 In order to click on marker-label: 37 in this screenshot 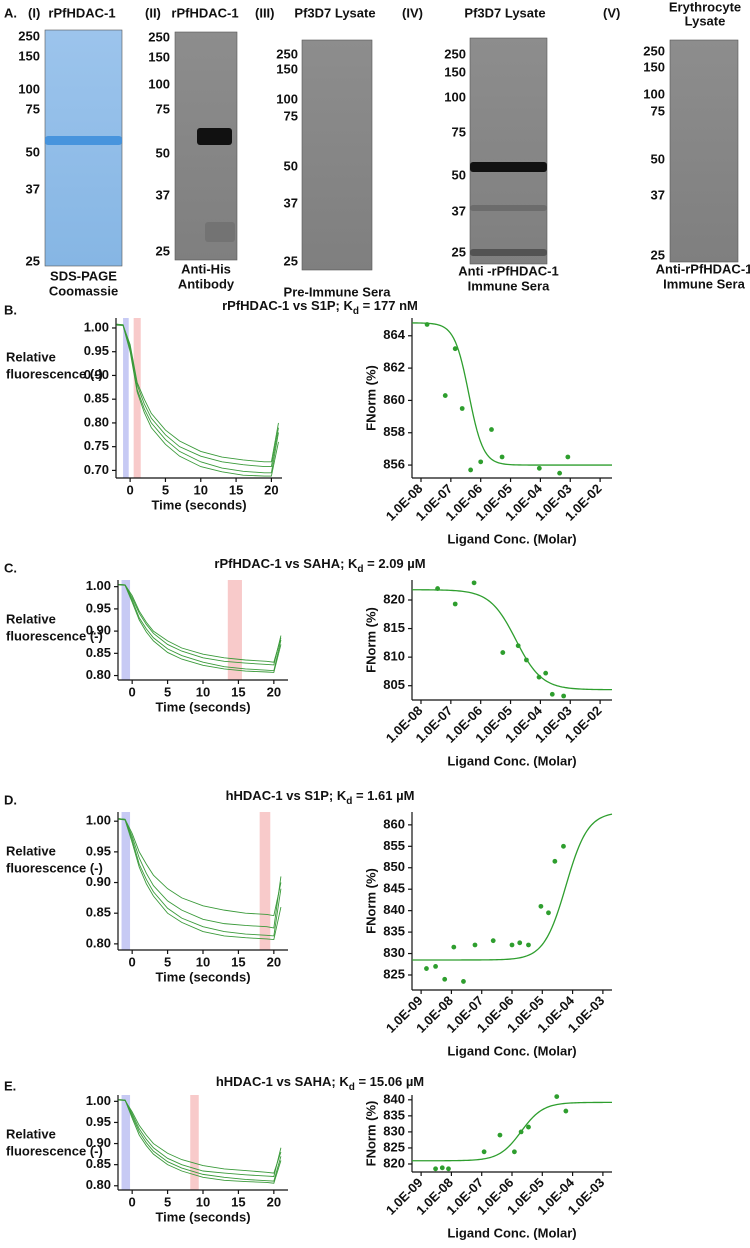, I will do `click(658, 194)`.